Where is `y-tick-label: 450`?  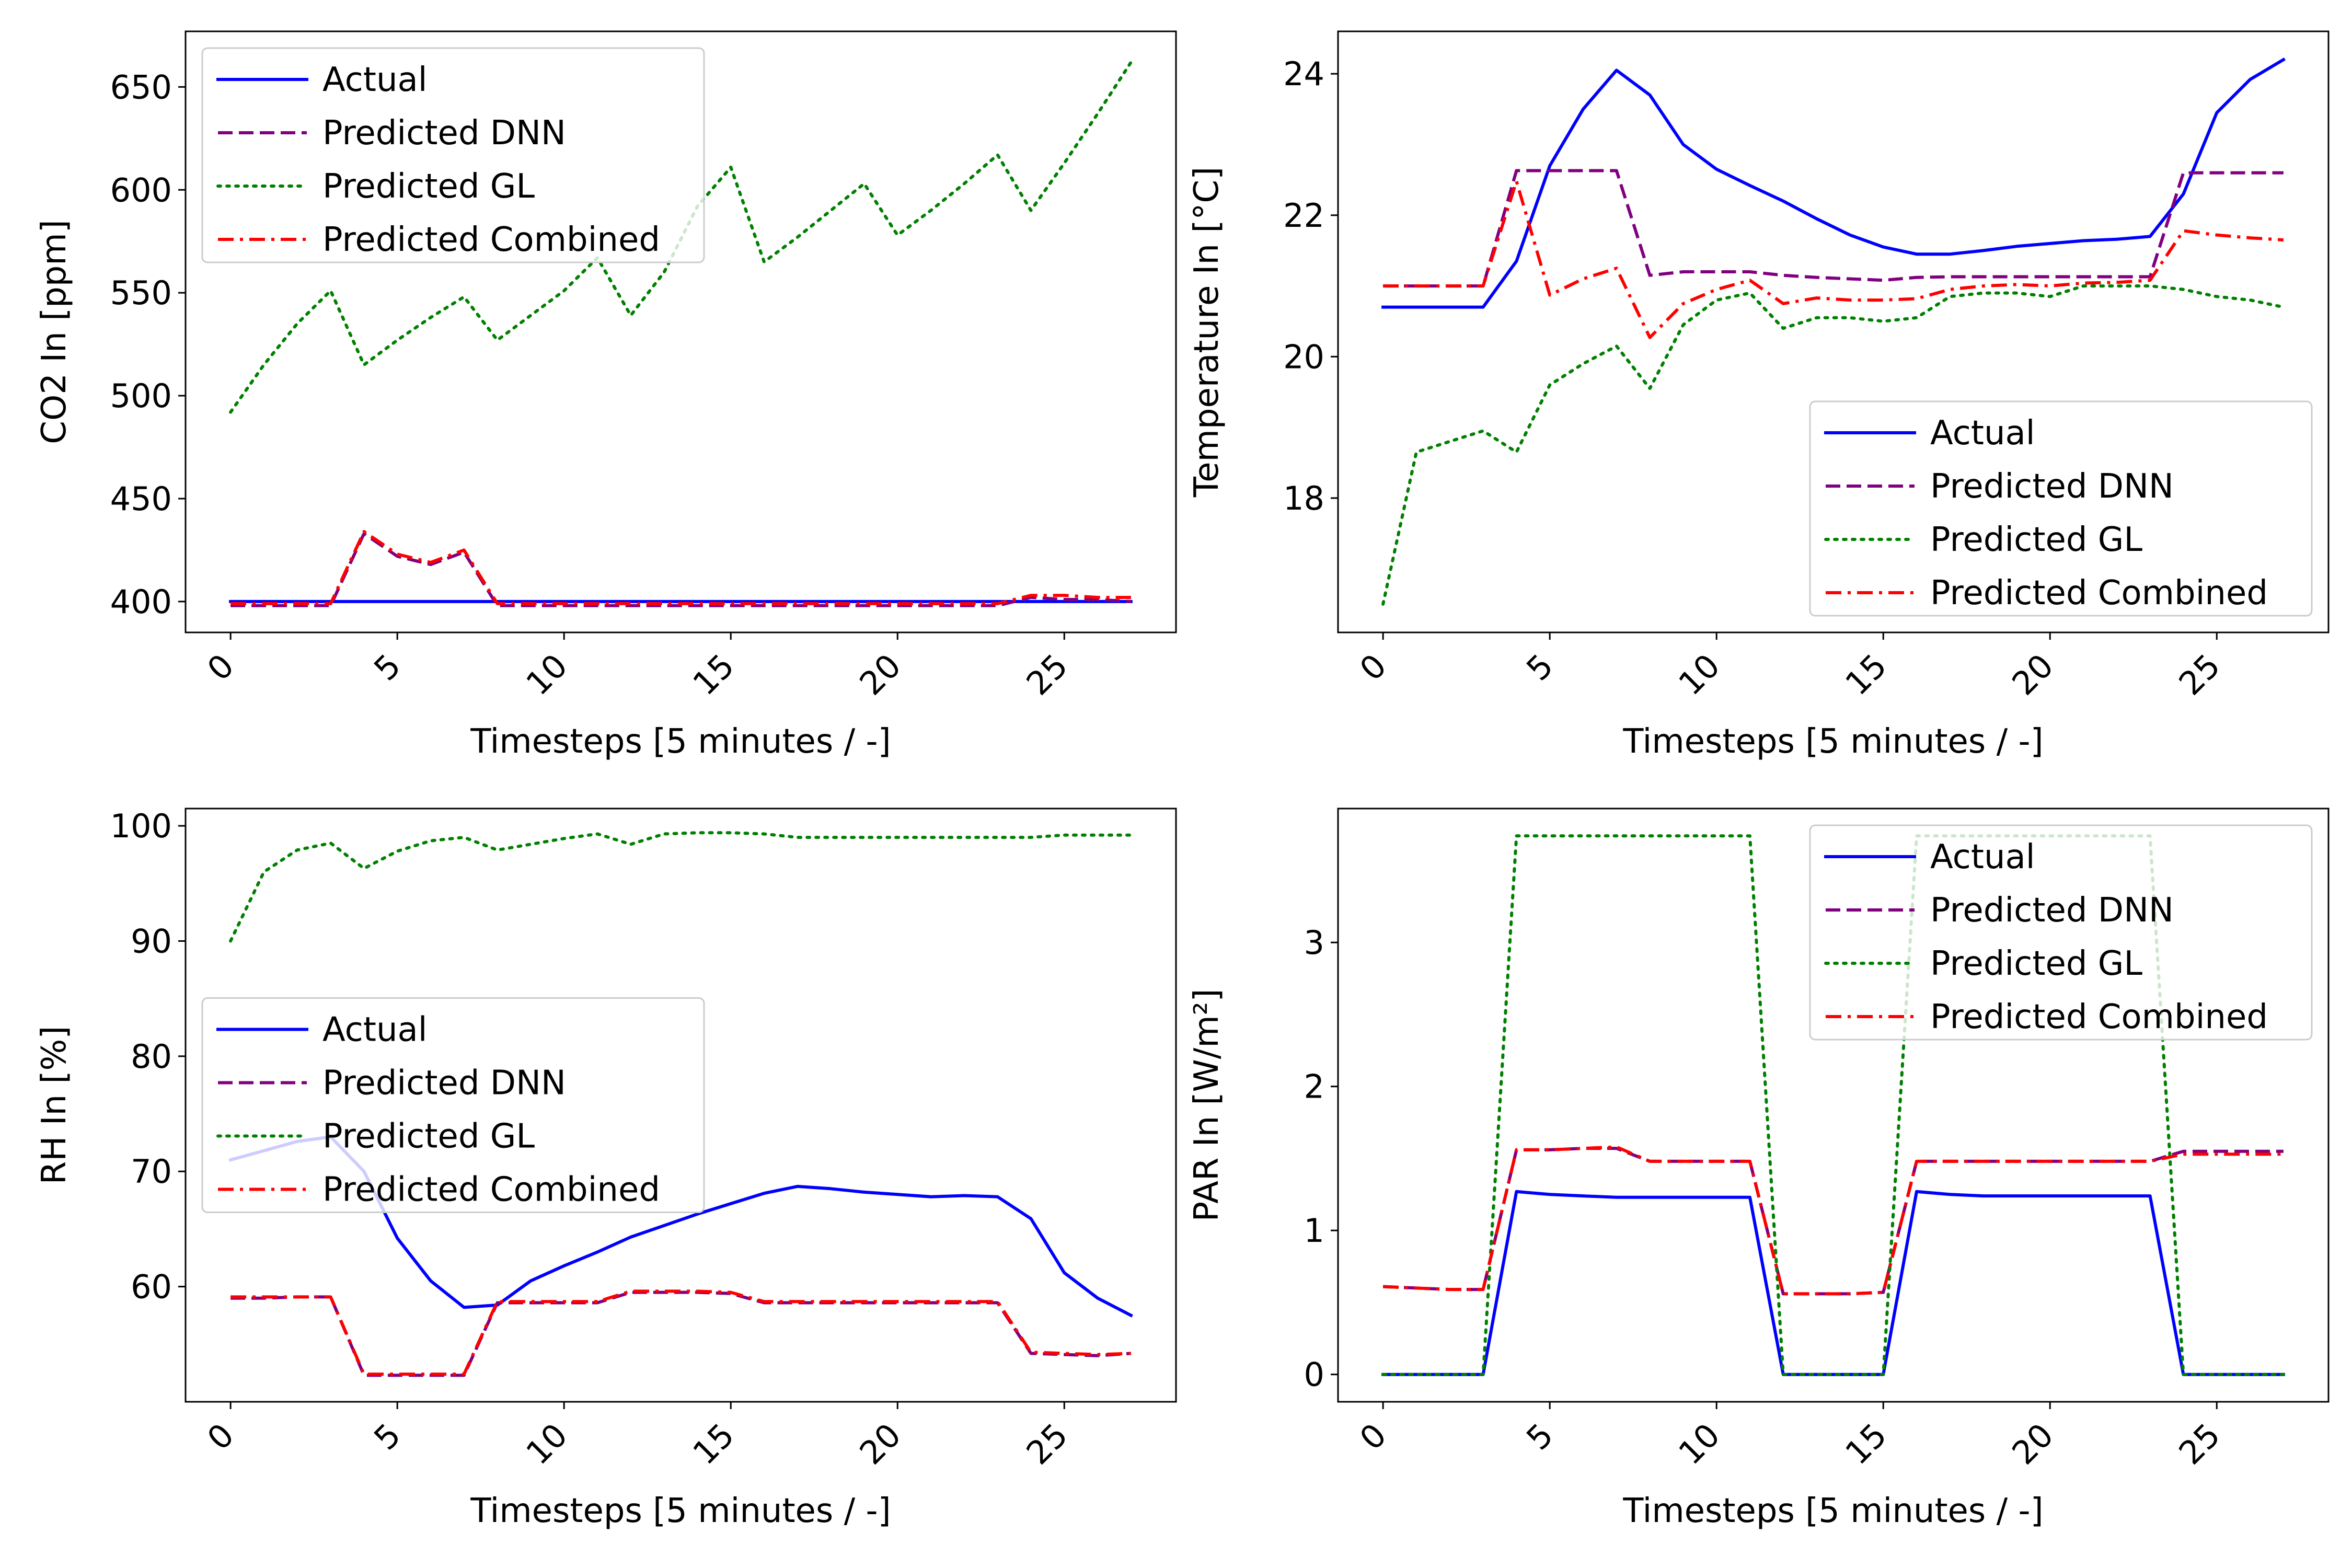 y-tick-label: 450 is located at coordinates (141, 499).